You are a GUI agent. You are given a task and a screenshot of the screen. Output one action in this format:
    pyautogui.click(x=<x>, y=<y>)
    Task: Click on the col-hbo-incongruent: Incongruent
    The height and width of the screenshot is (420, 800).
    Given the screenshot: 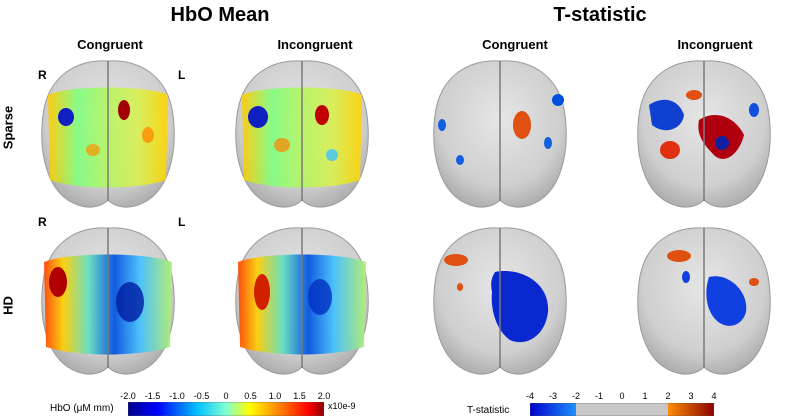 What is the action you would take?
    pyautogui.click(x=315, y=44)
    